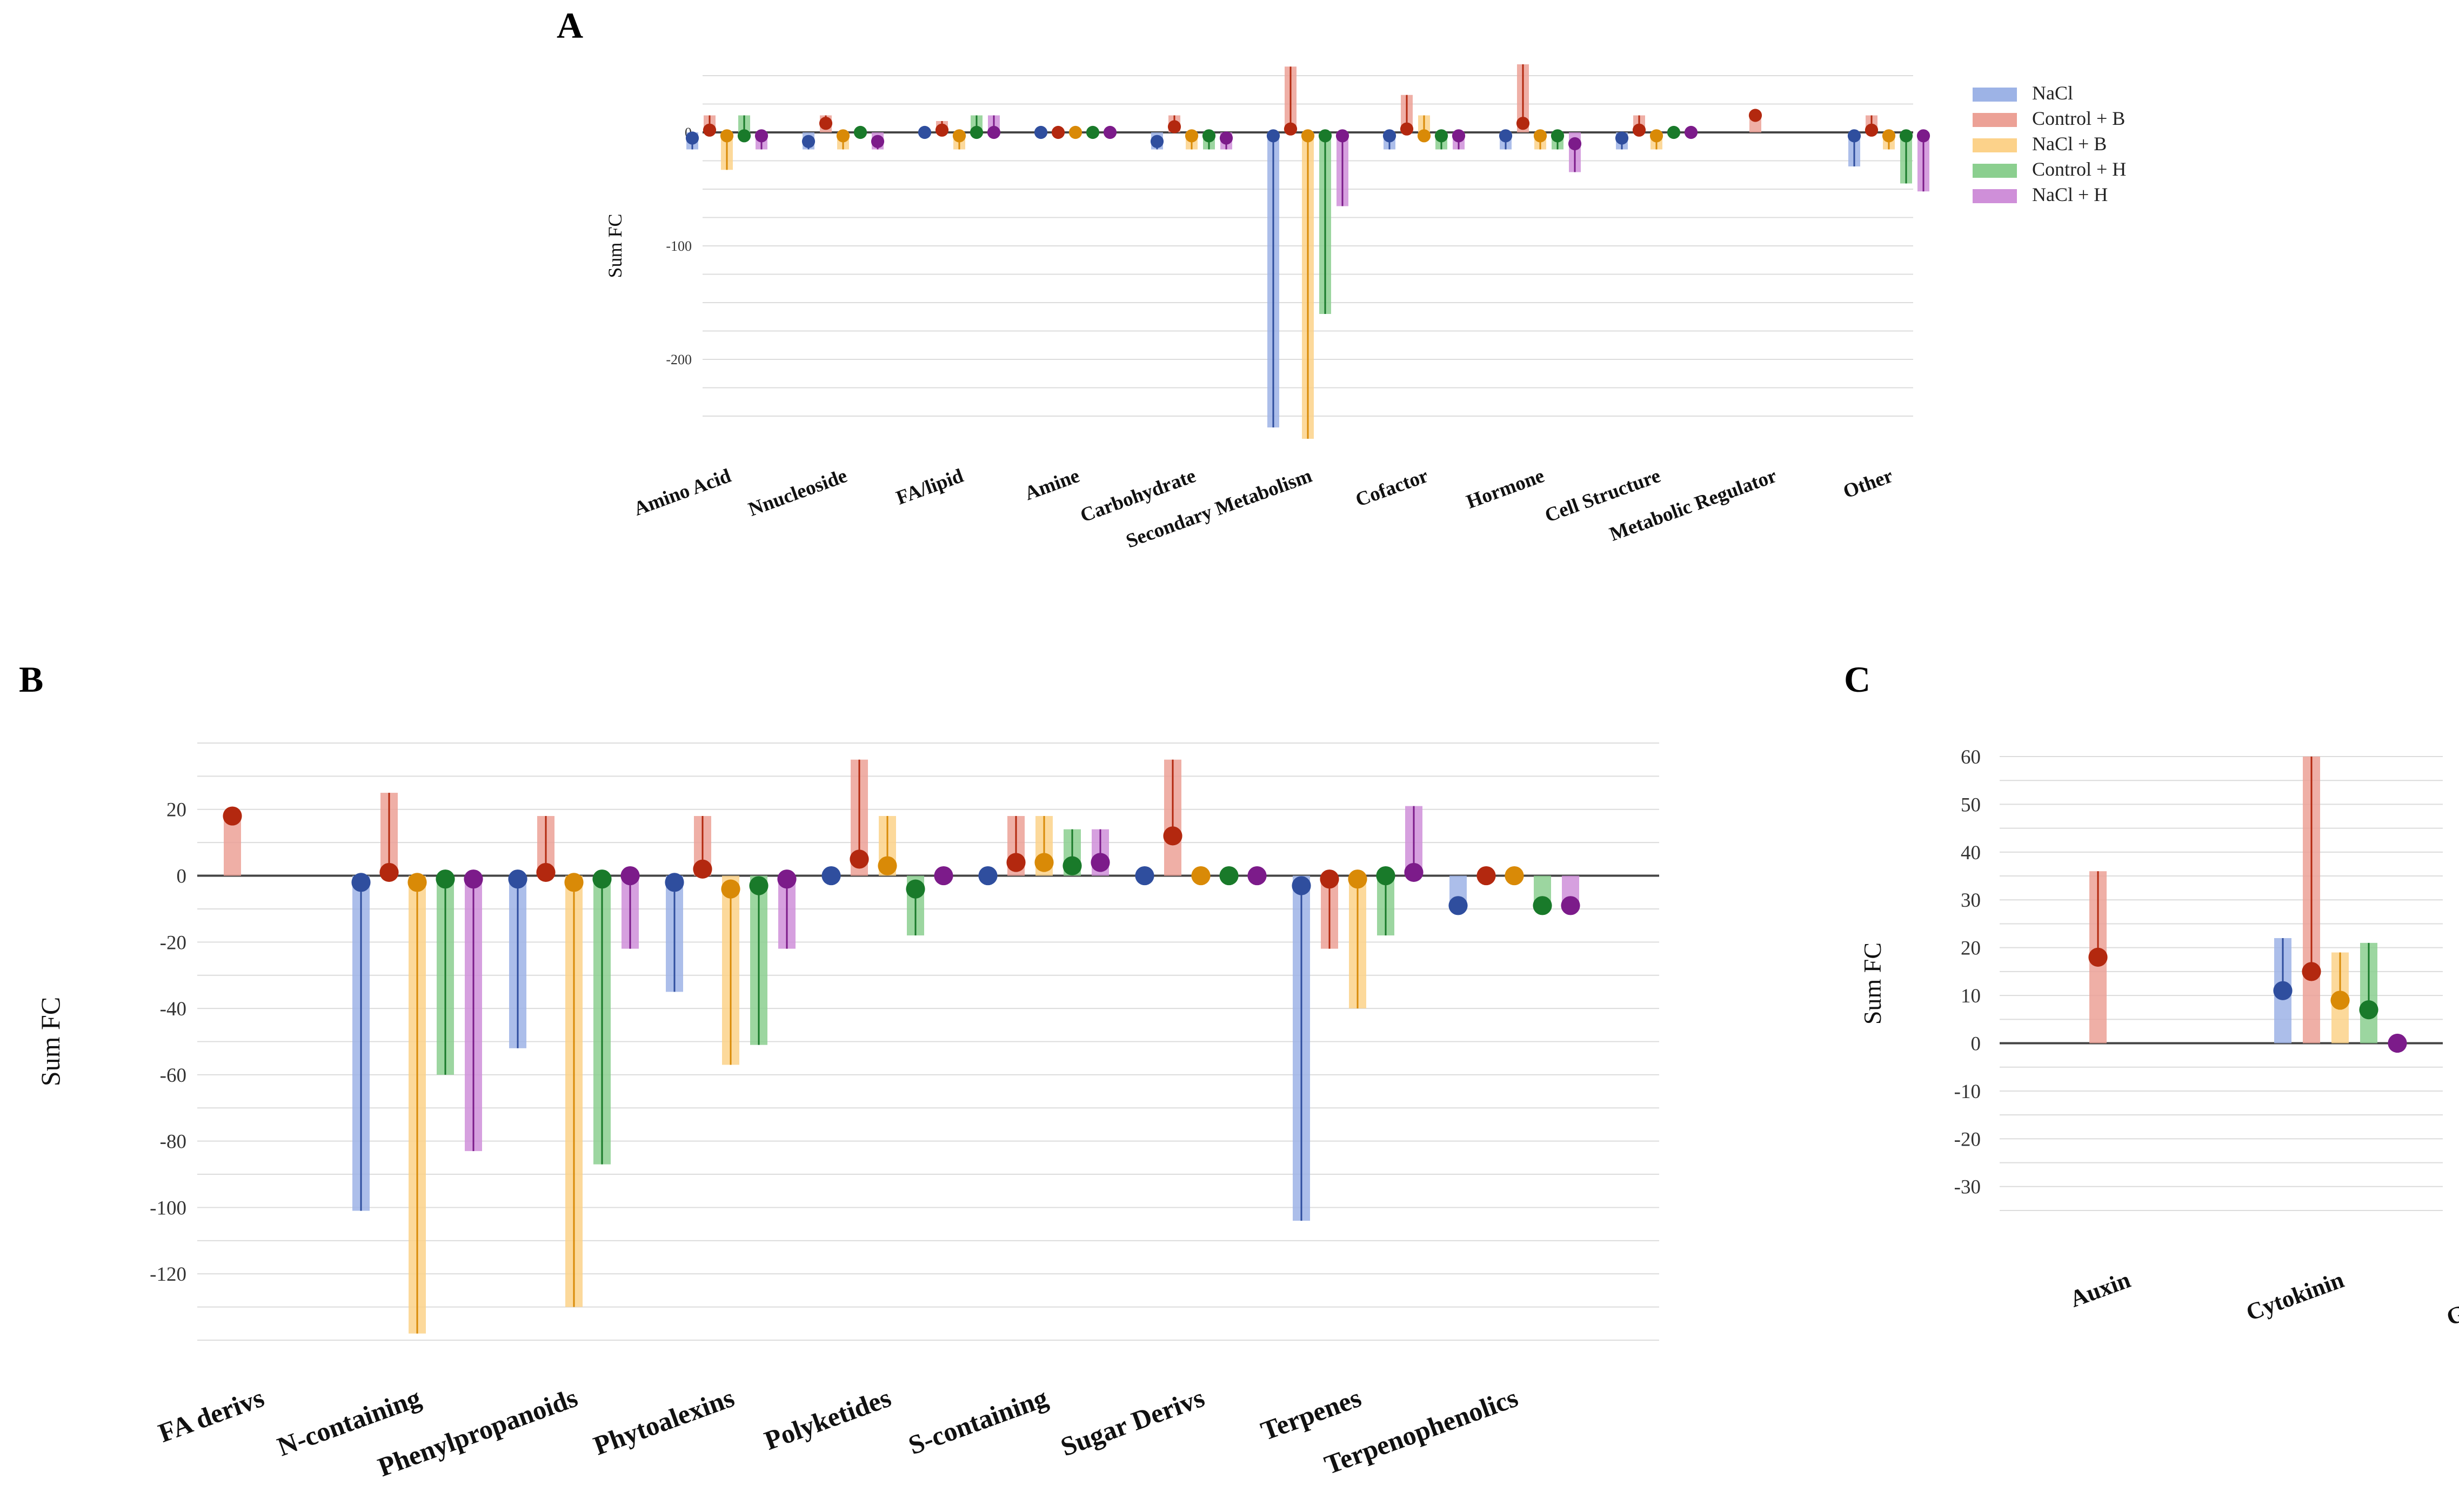  I want to click on panel-b-mean-dot-terpenes-control-h, so click(1385, 876).